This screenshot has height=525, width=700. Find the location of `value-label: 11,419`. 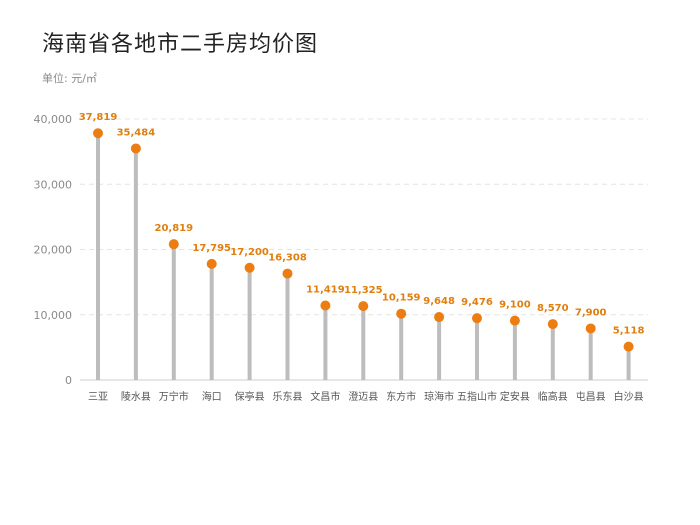

value-label: 11,419 is located at coordinates (325, 289).